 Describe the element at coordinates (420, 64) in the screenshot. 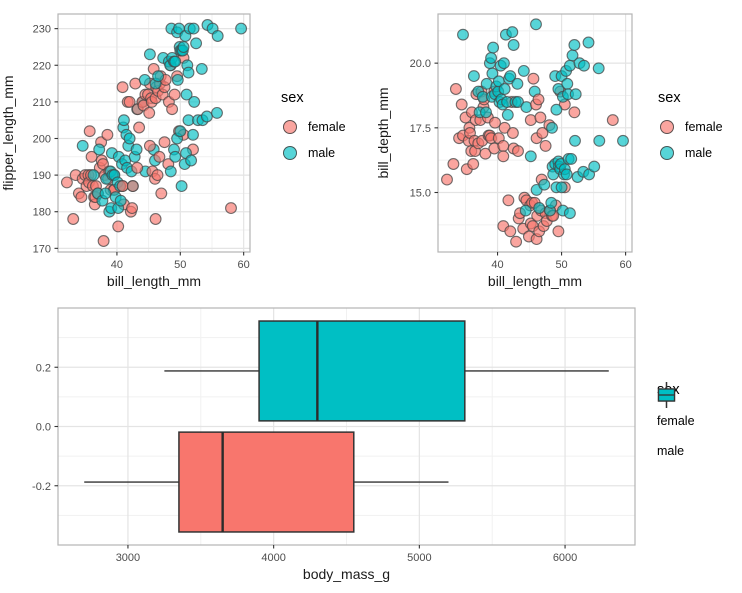

I see `y-tick-label: 20.0` at that location.